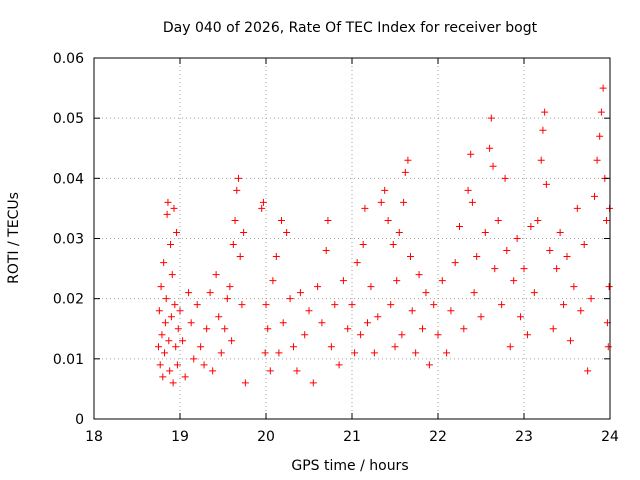 The width and height of the screenshot is (640, 480). Describe the element at coordinates (68, 59) in the screenshot. I see `y-tick-label: 0.06` at that location.